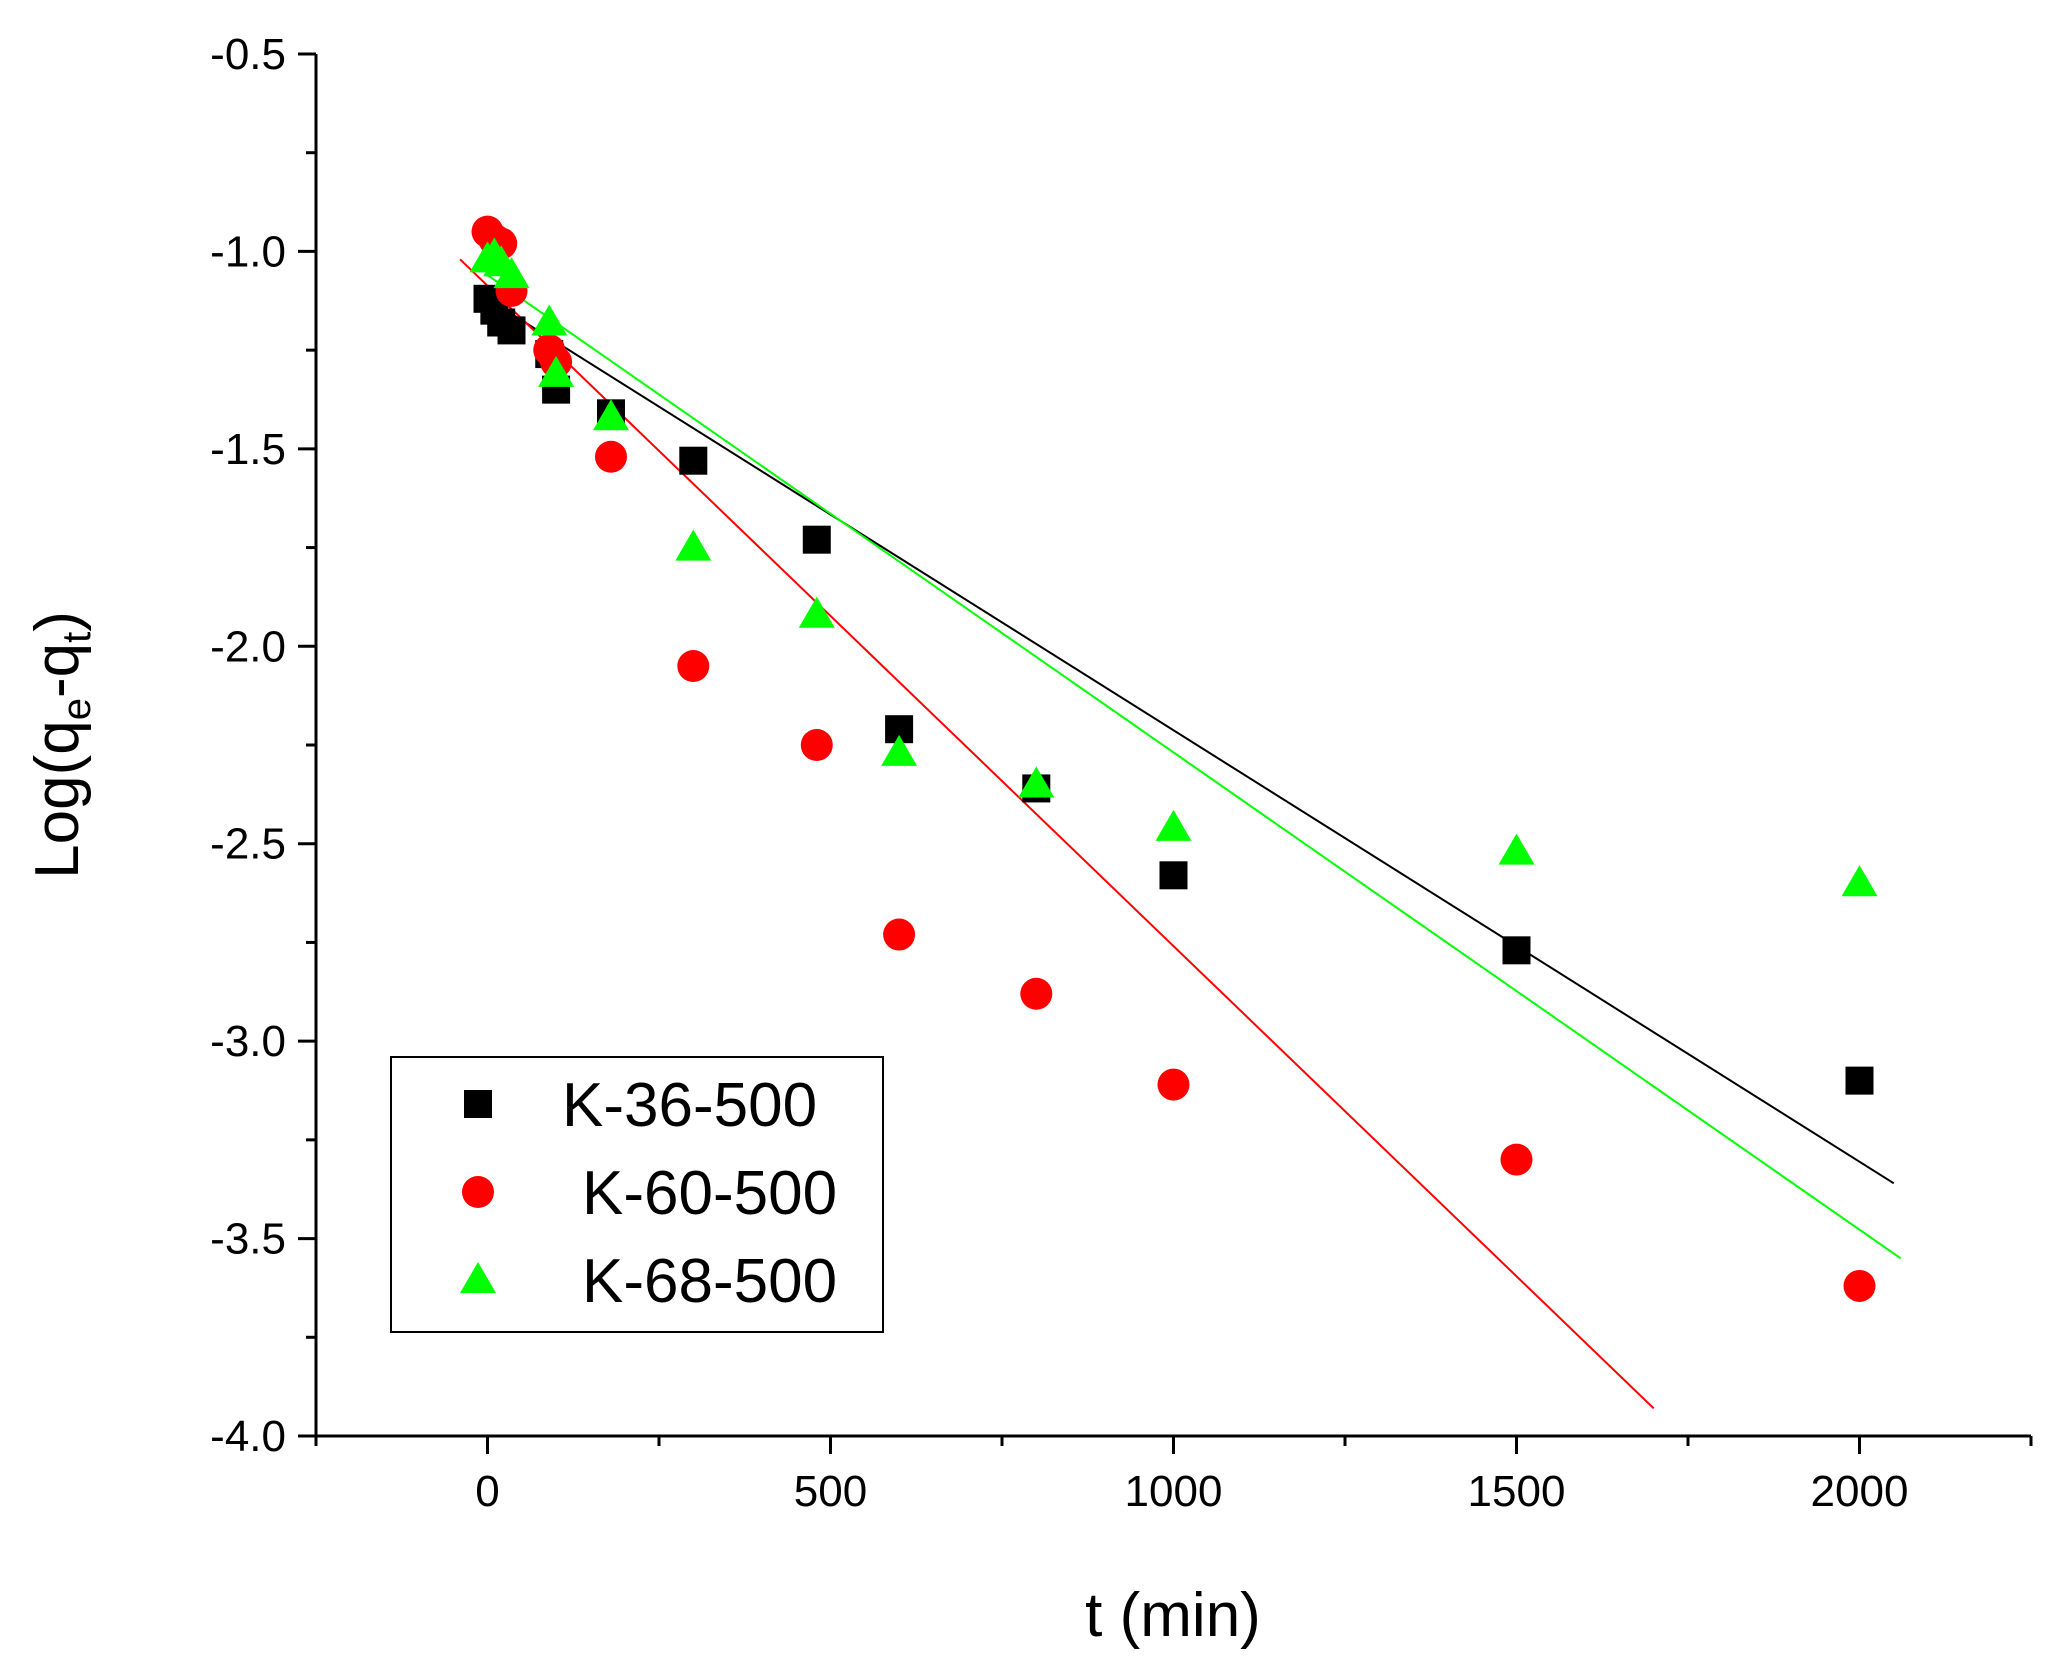 The width and height of the screenshot is (2054, 1668). What do you see at coordinates (1517, 1491) in the screenshot?
I see `x-tick-label: 1500` at bounding box center [1517, 1491].